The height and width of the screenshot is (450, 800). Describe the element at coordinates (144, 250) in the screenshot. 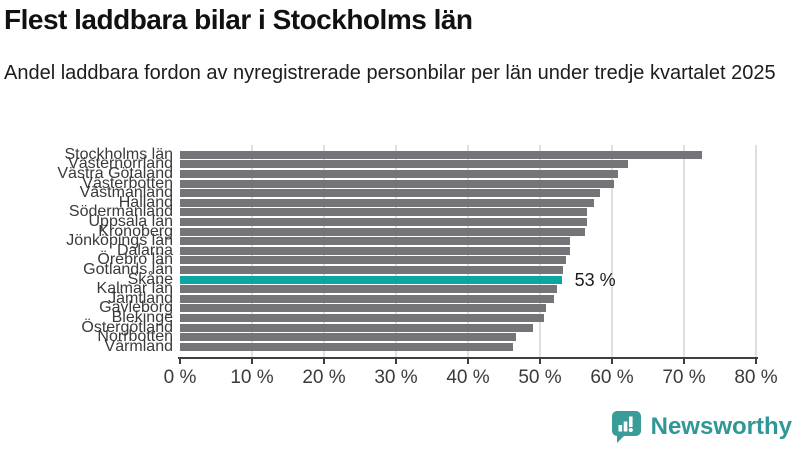

I see `category-label: Dalarna` at that location.